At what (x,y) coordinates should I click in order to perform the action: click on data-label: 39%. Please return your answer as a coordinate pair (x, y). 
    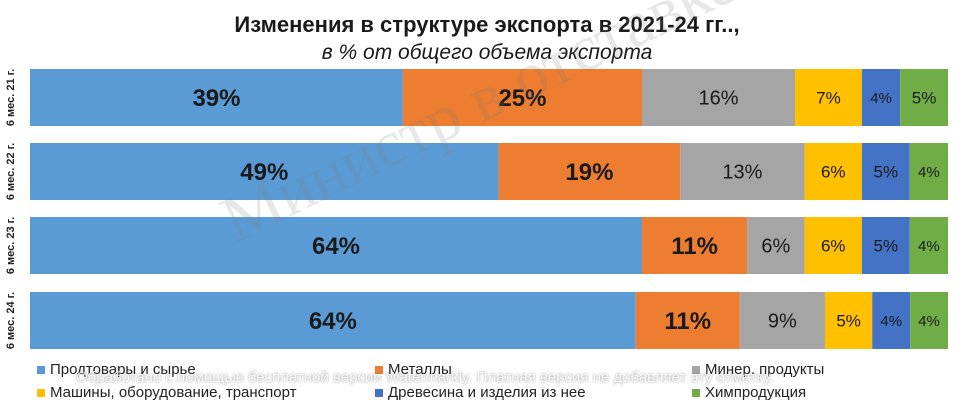
    Looking at the image, I should click on (216, 98).